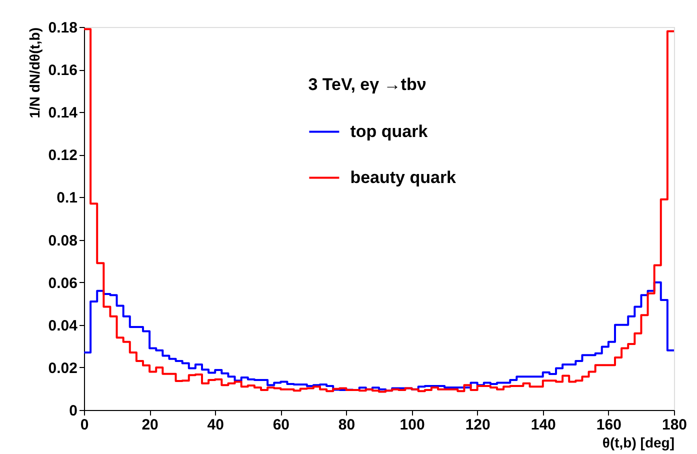 This screenshot has width=697, height=454. I want to click on y-tick-label: 0.16, so click(63, 71).